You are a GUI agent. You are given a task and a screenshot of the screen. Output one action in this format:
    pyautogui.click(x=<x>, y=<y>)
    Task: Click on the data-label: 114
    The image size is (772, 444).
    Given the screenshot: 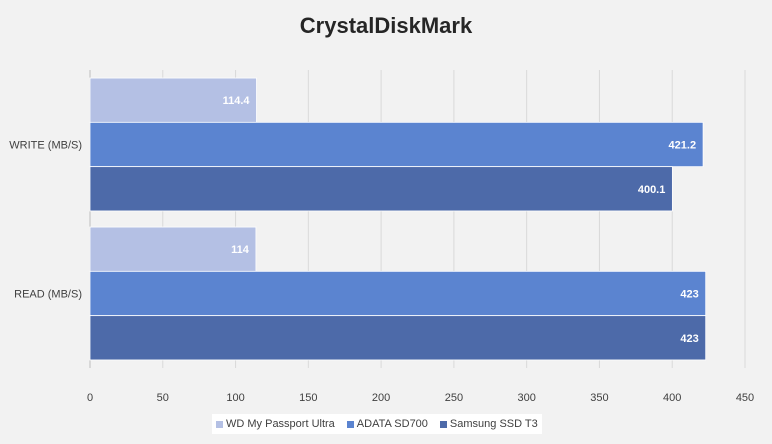 What is the action you would take?
    pyautogui.click(x=240, y=250)
    